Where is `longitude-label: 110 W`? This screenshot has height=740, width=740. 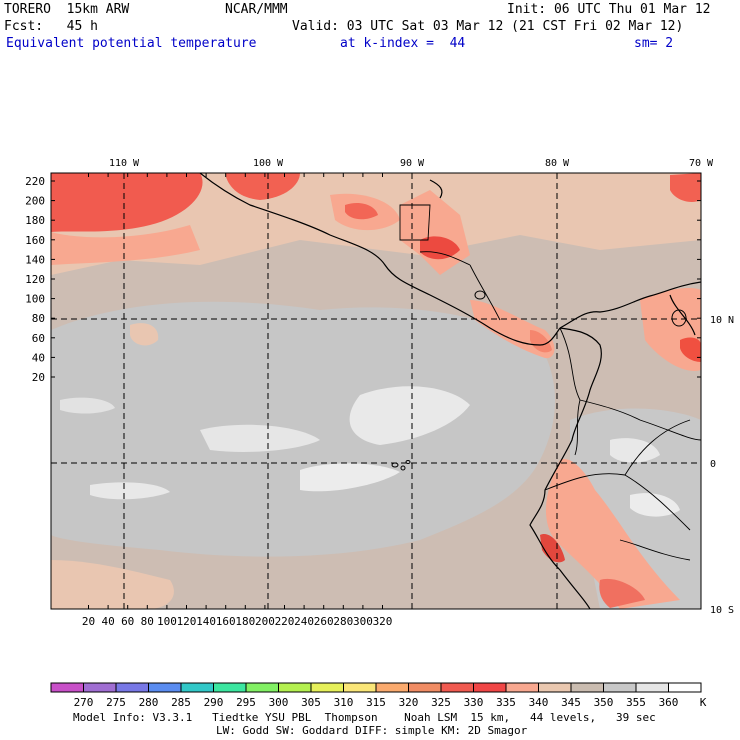
longitude-label: 110 W is located at coordinates (124, 163).